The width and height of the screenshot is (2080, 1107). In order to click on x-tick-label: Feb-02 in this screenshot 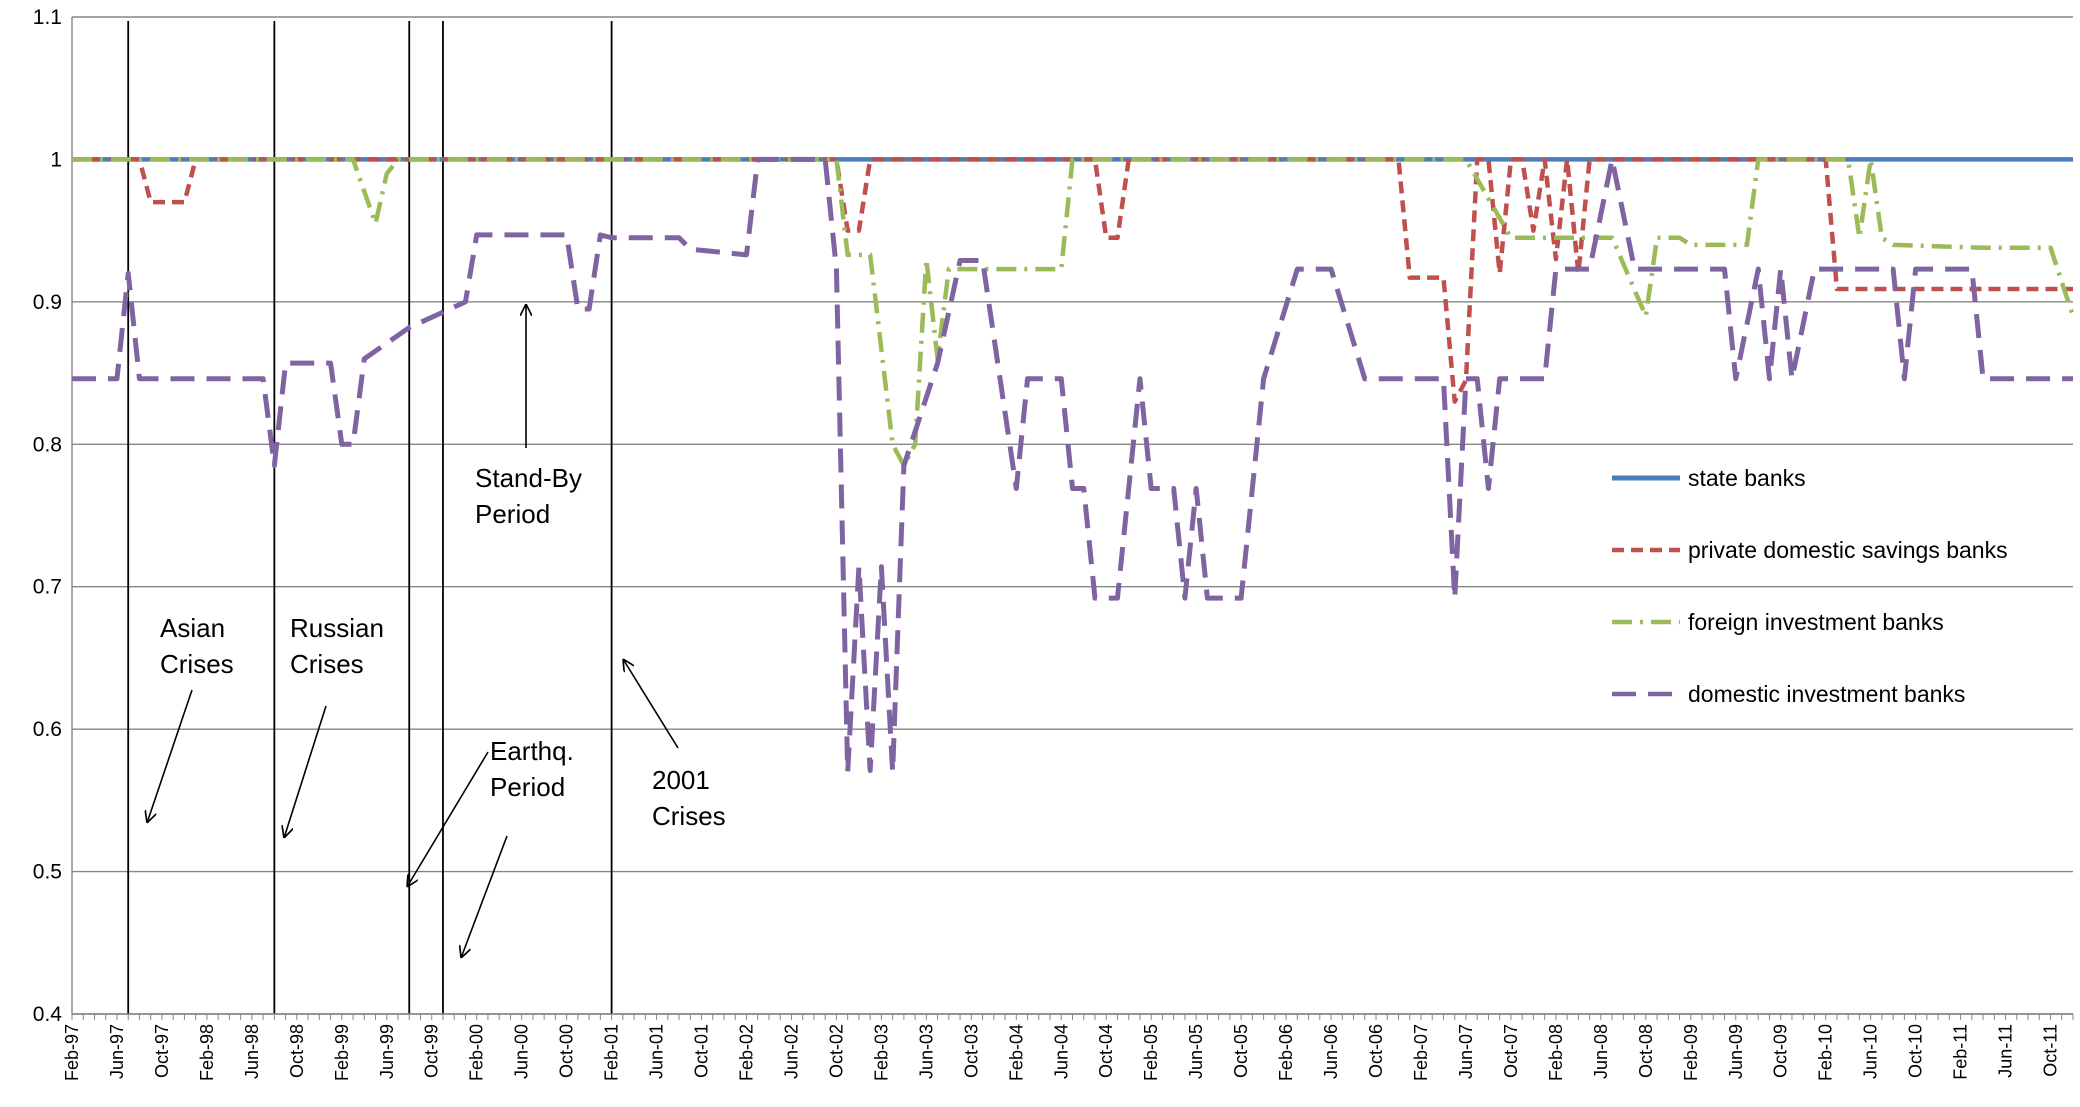, I will do `click(746, 1052)`.